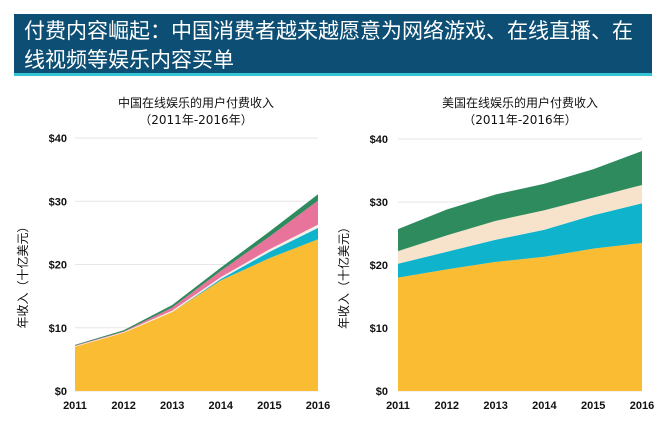 The height and width of the screenshot is (444, 668). Describe the element at coordinates (328, 45) in the screenshot. I see `header-title: 付费内容崛起：中国消费者越来越愿意为网络游戏、在线直播、在线视频等娱乐内容买单` at that location.